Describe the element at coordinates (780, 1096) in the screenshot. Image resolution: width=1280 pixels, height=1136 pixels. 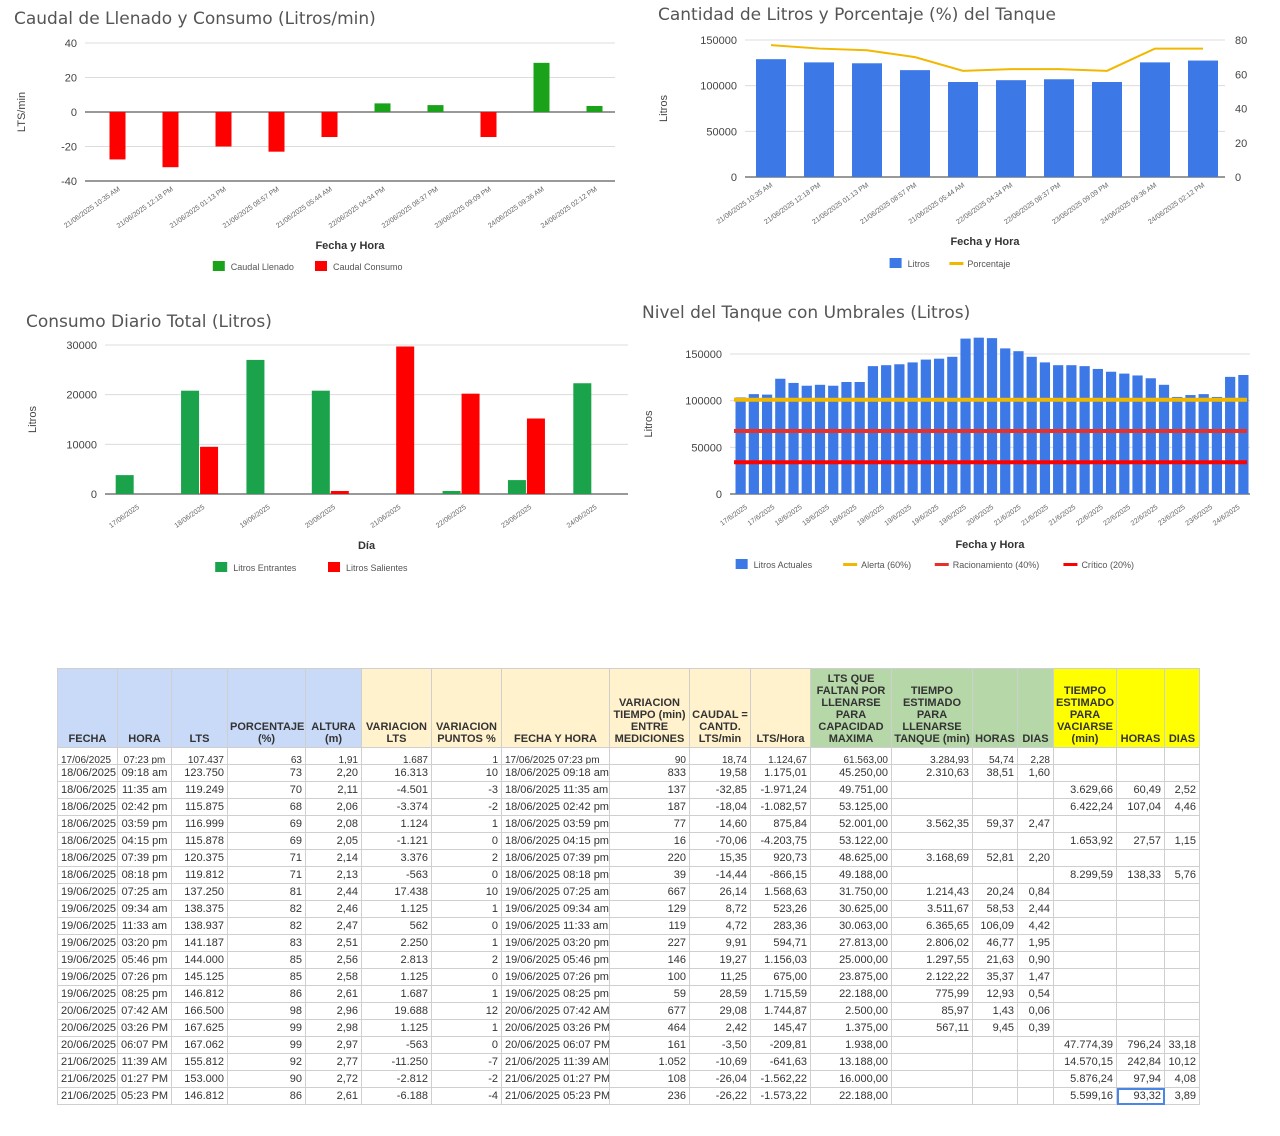
I see `table-cell: -1.573,22` at that location.